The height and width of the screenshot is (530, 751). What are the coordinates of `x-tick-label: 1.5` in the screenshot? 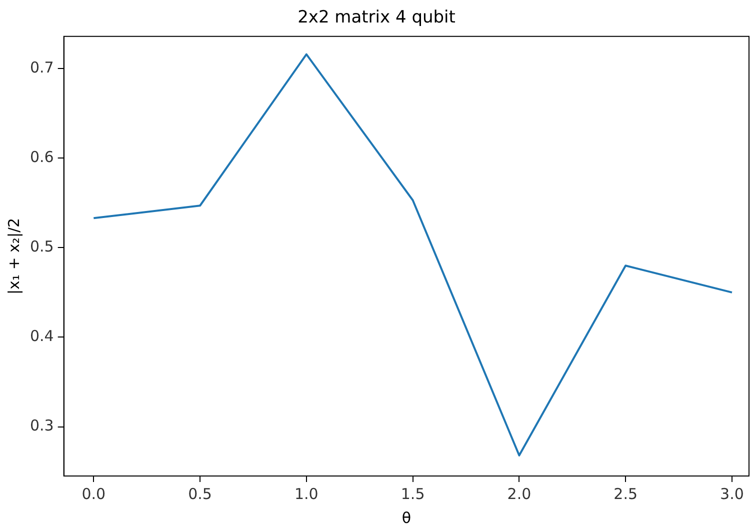 It's located at (412, 493).